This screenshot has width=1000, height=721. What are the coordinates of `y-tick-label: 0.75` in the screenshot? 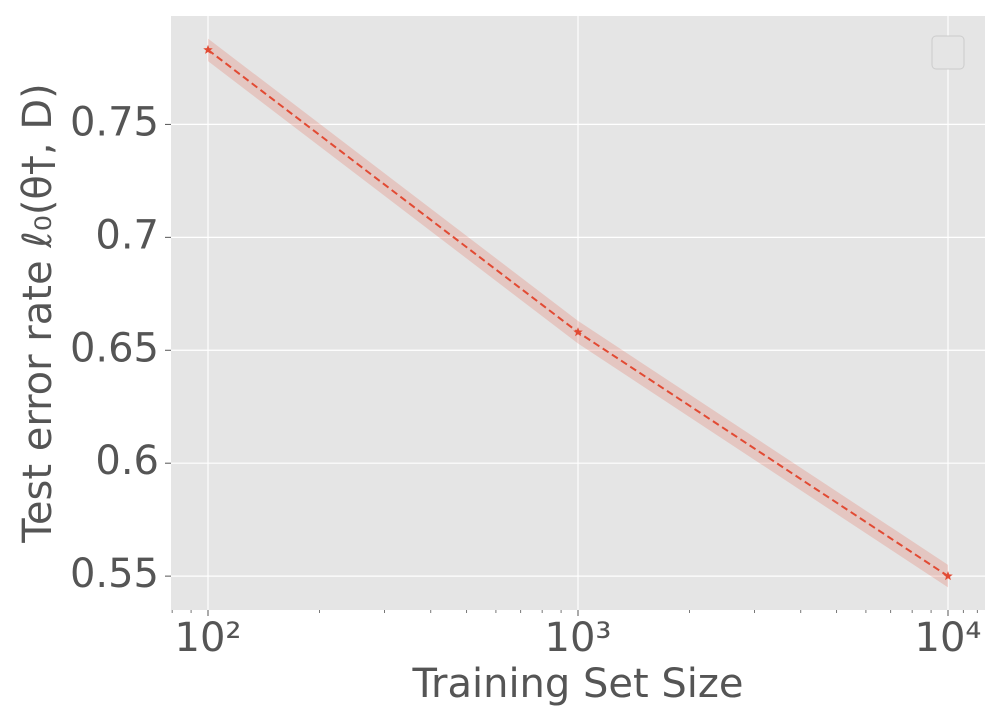 It's located at (114, 122).